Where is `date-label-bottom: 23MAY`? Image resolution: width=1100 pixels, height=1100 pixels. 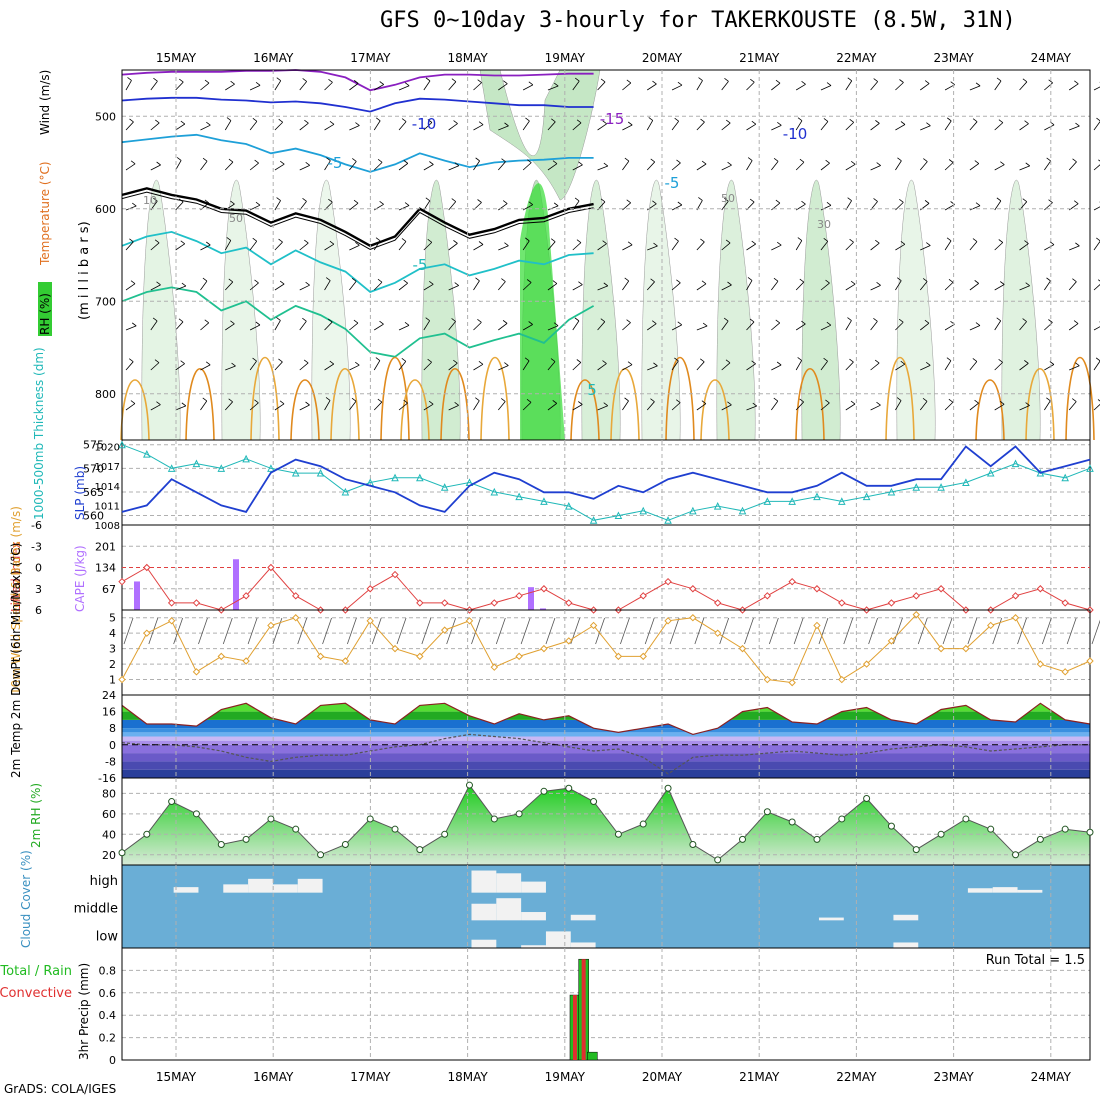
date-label-bottom: 23MAY is located at coordinates (953, 1077).